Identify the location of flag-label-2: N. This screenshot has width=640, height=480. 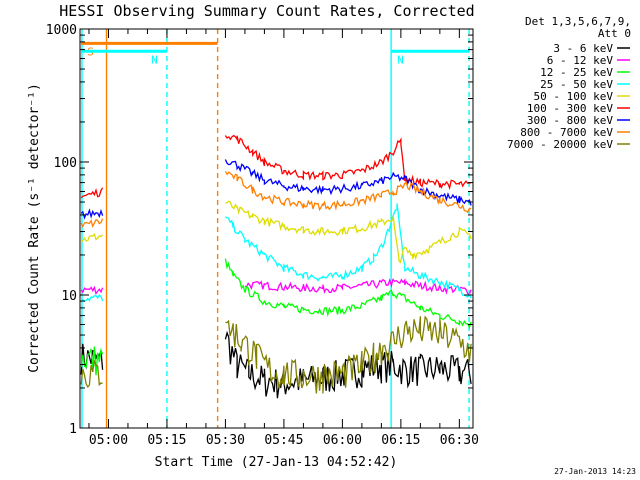
(400, 59).